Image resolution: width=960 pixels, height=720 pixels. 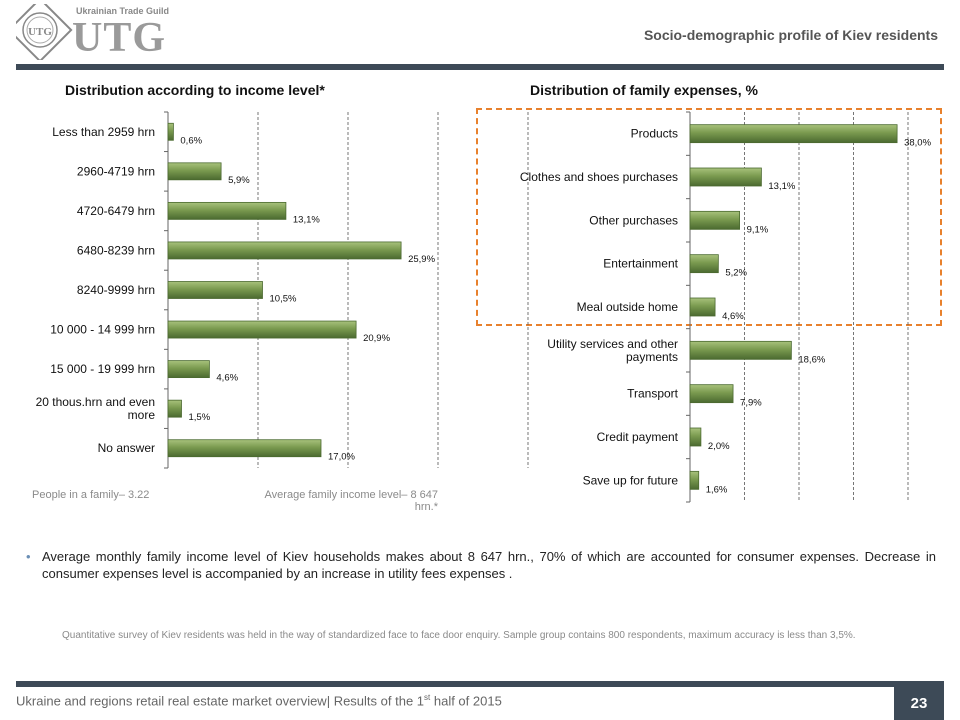 What do you see at coordinates (628, 307) in the screenshot?
I see `expenses-category-label: Meal outside home` at bounding box center [628, 307].